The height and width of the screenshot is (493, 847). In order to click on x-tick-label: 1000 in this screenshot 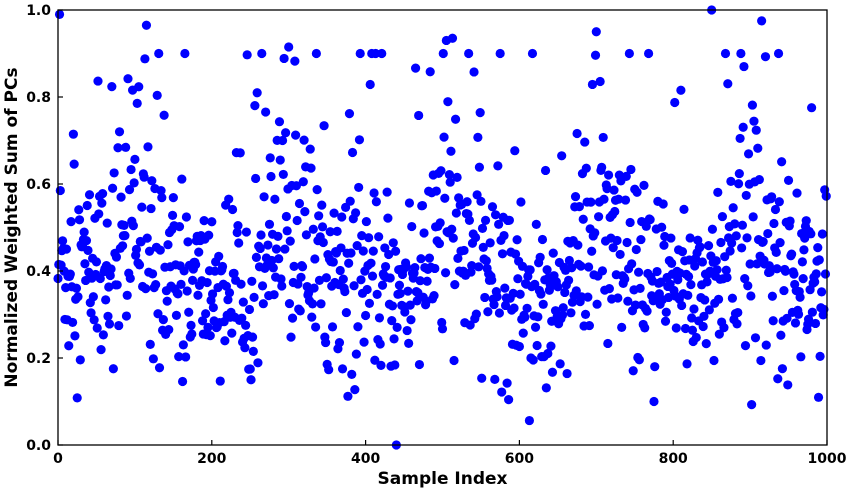, I will do `click(827, 459)`.